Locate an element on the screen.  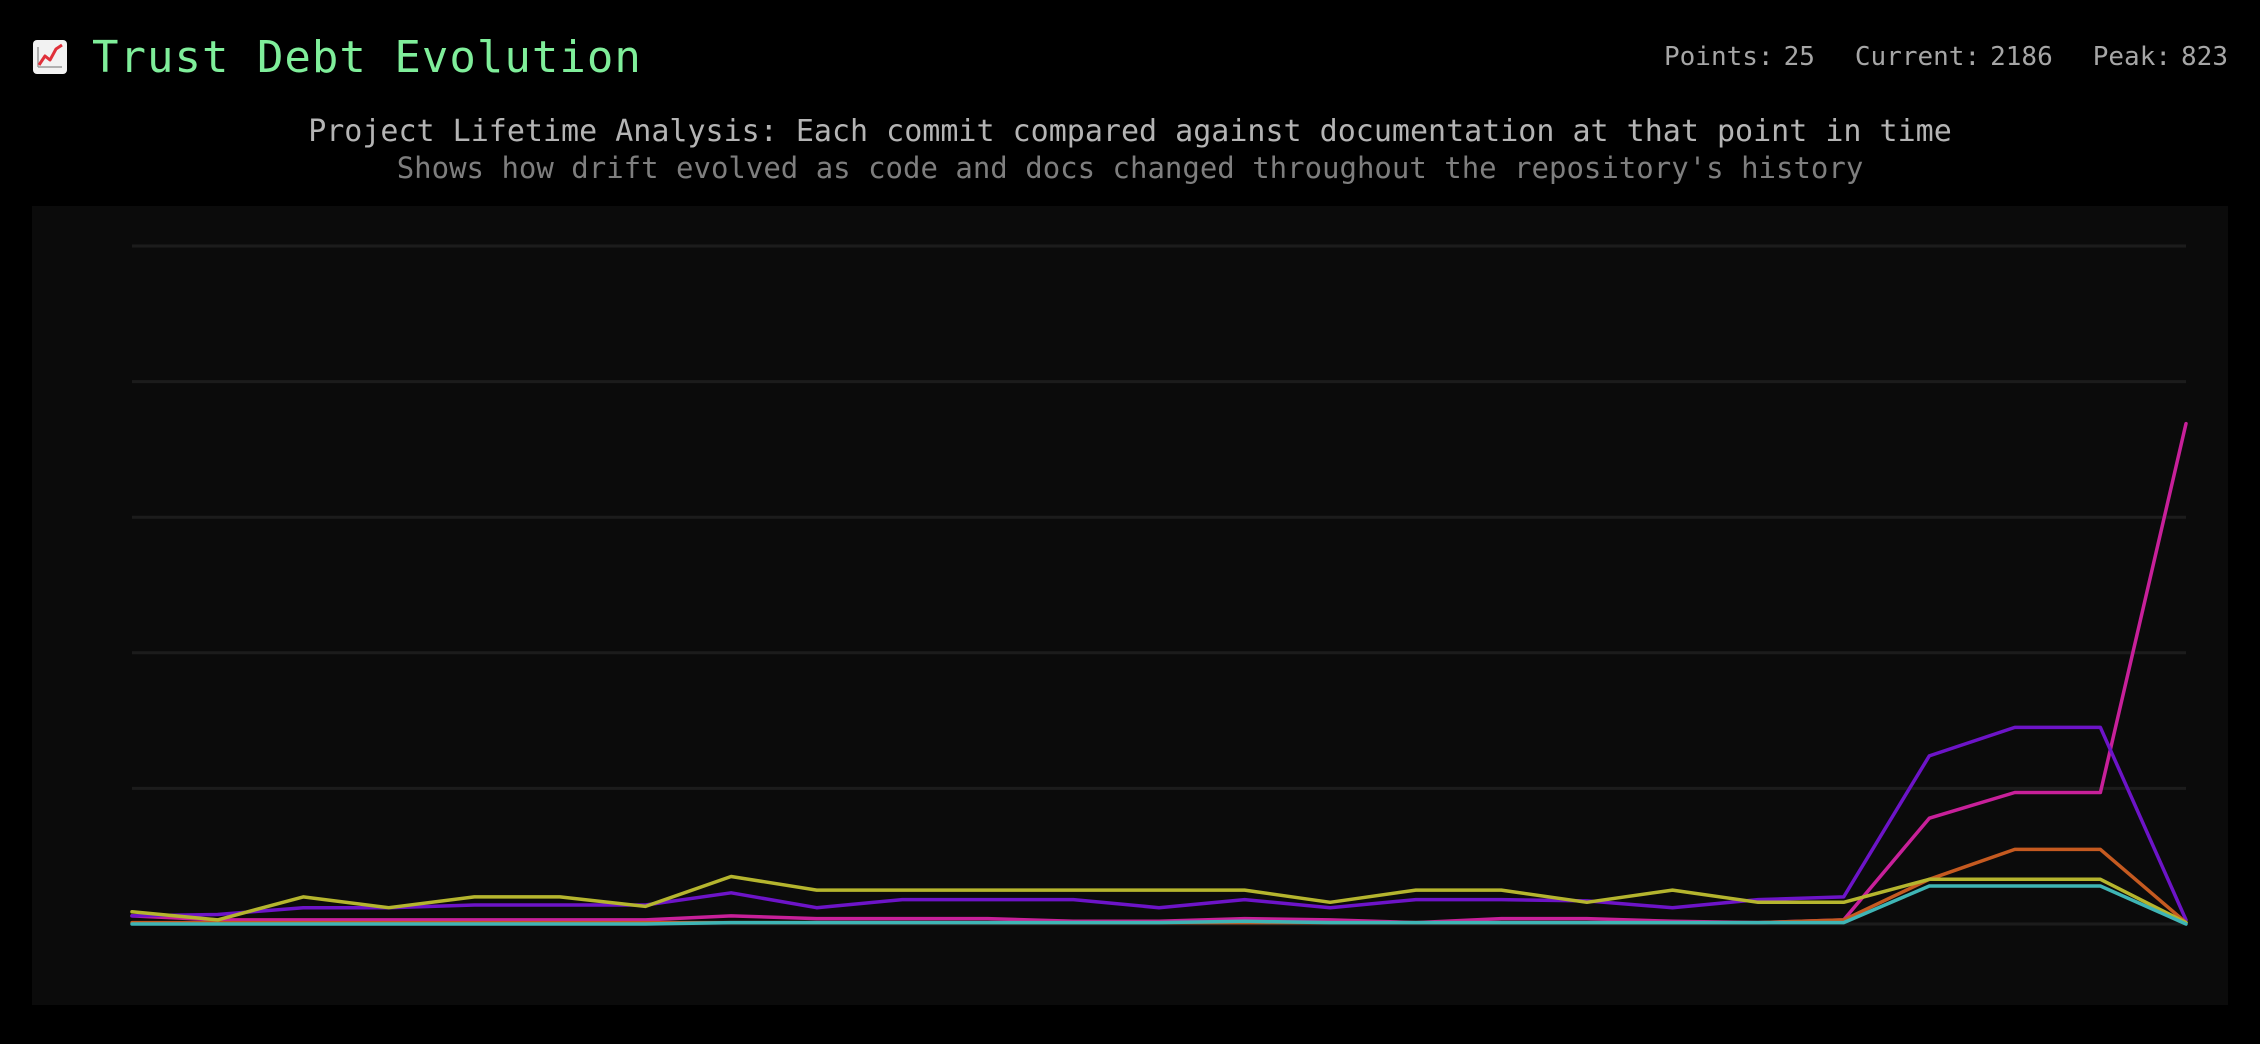
stat-current: Current: 2186 is located at coordinates (1954, 57).